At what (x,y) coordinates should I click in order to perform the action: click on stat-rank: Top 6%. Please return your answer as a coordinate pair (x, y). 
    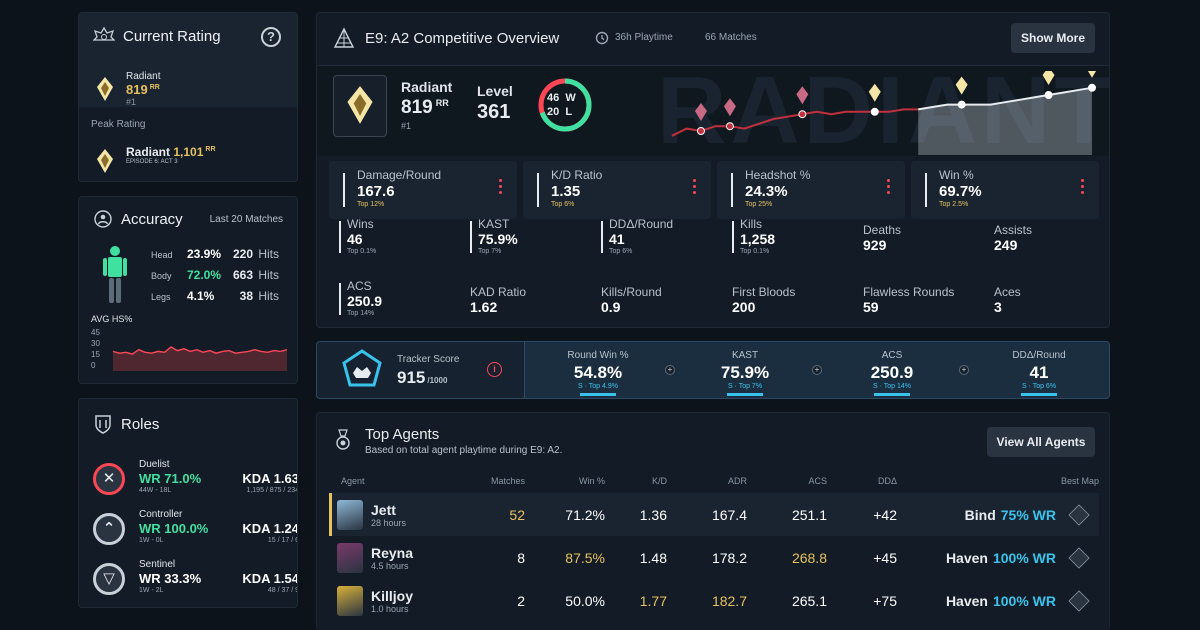
    Looking at the image, I should click on (563, 204).